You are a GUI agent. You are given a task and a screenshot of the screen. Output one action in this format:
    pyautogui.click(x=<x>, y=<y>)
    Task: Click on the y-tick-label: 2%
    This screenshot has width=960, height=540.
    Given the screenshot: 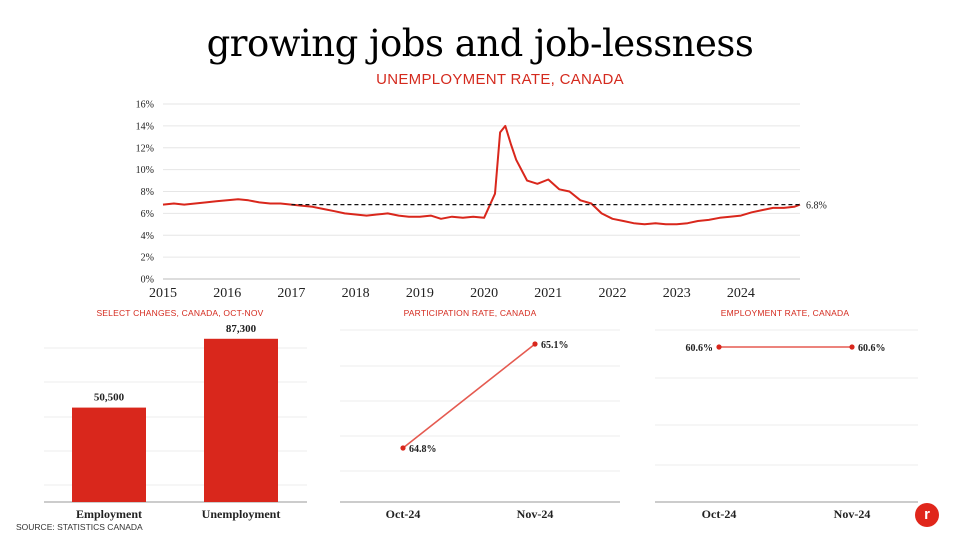 What is the action you would take?
    pyautogui.click(x=147, y=258)
    